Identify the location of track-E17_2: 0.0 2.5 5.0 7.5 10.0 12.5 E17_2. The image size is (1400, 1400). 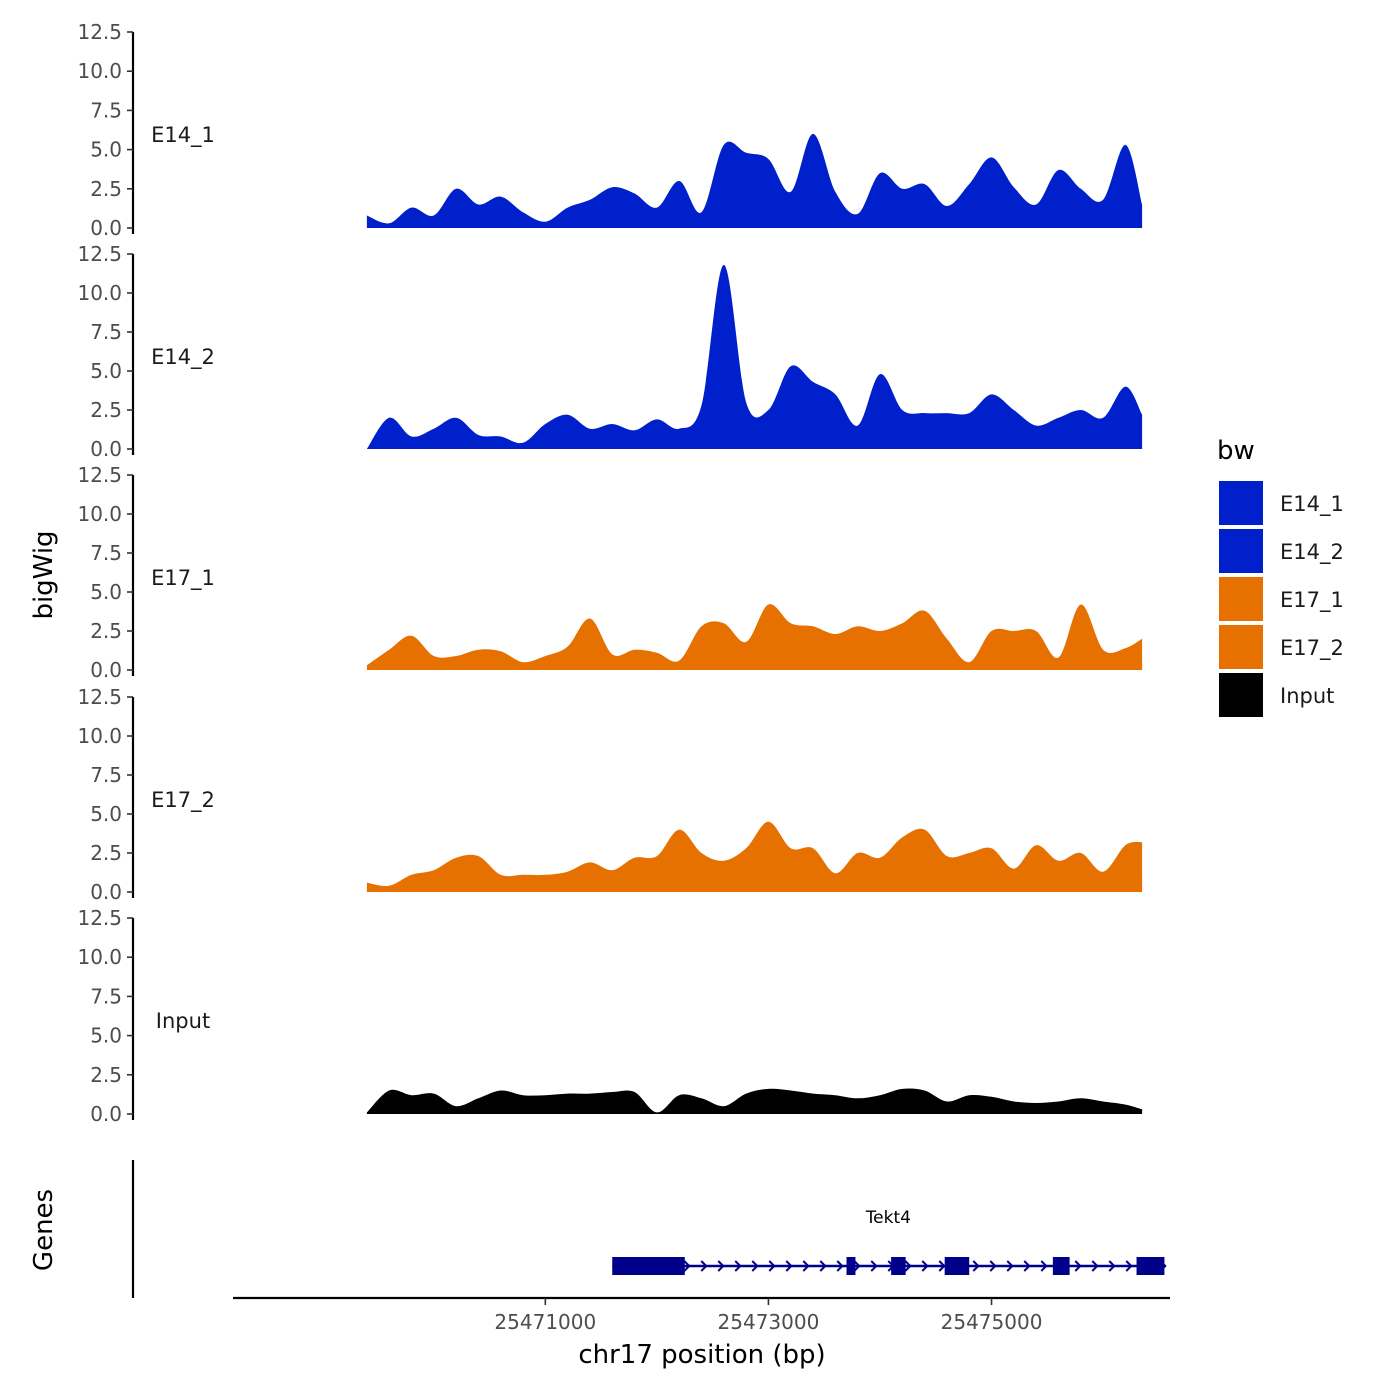
(610, 794).